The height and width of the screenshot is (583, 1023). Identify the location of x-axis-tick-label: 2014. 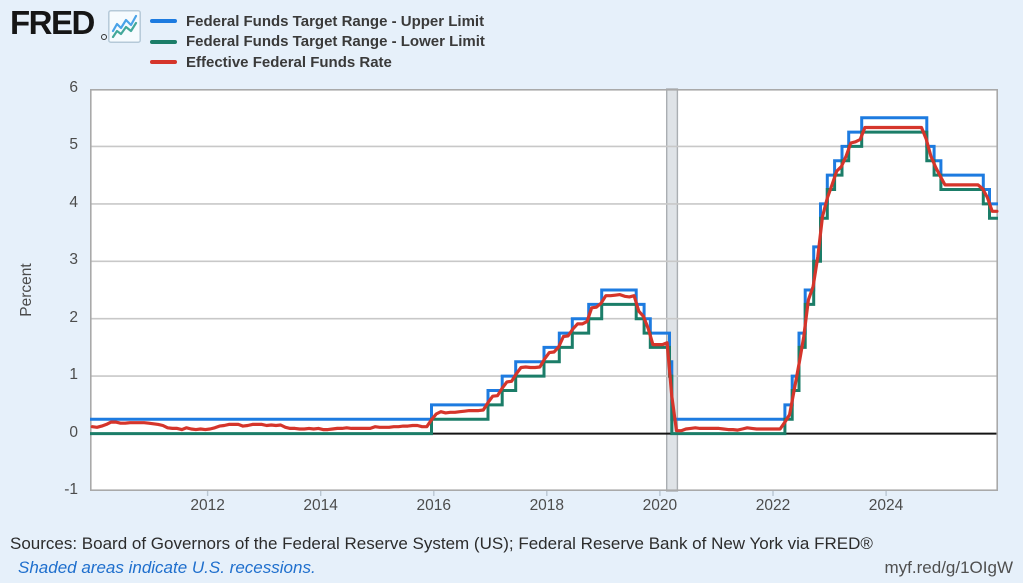
(320, 505).